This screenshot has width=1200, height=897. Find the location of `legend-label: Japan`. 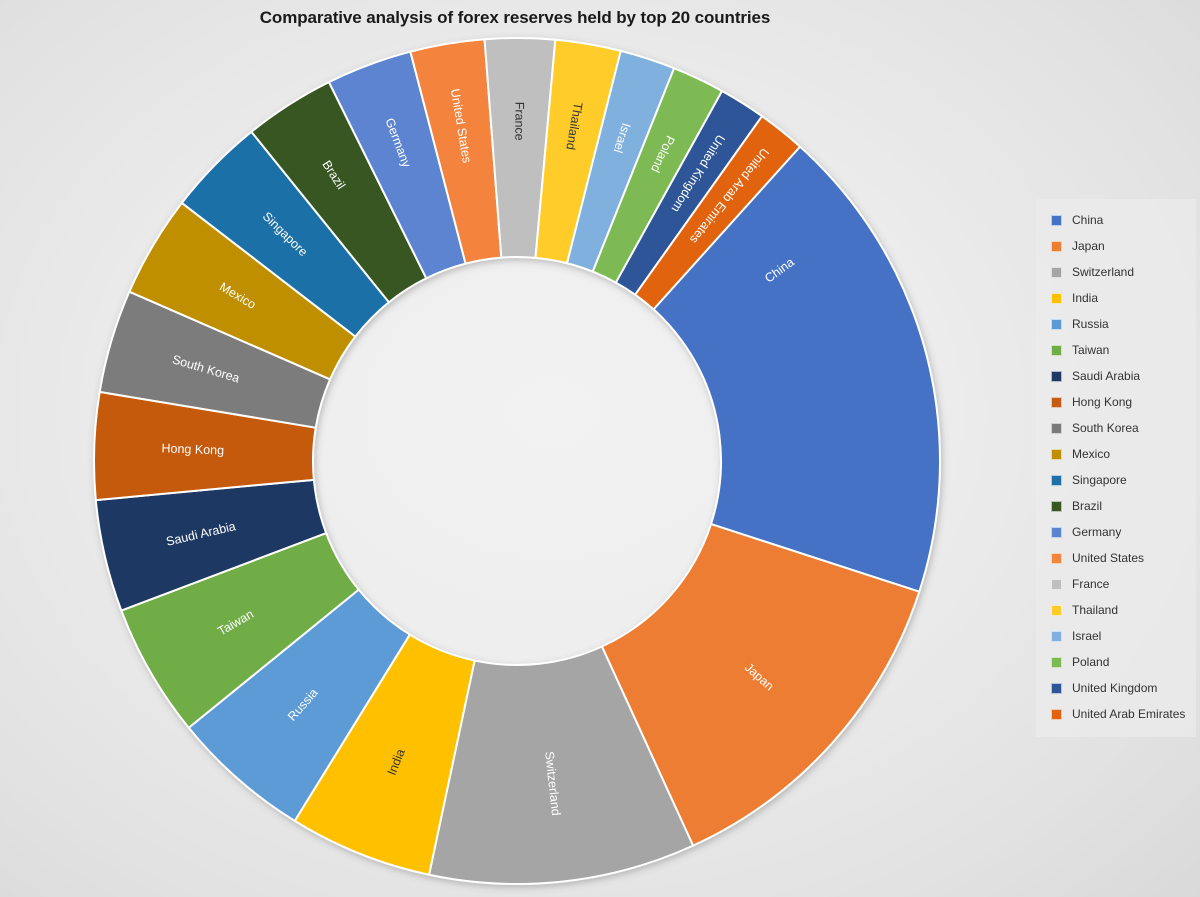

legend-label: Japan is located at coordinates (1088, 246).